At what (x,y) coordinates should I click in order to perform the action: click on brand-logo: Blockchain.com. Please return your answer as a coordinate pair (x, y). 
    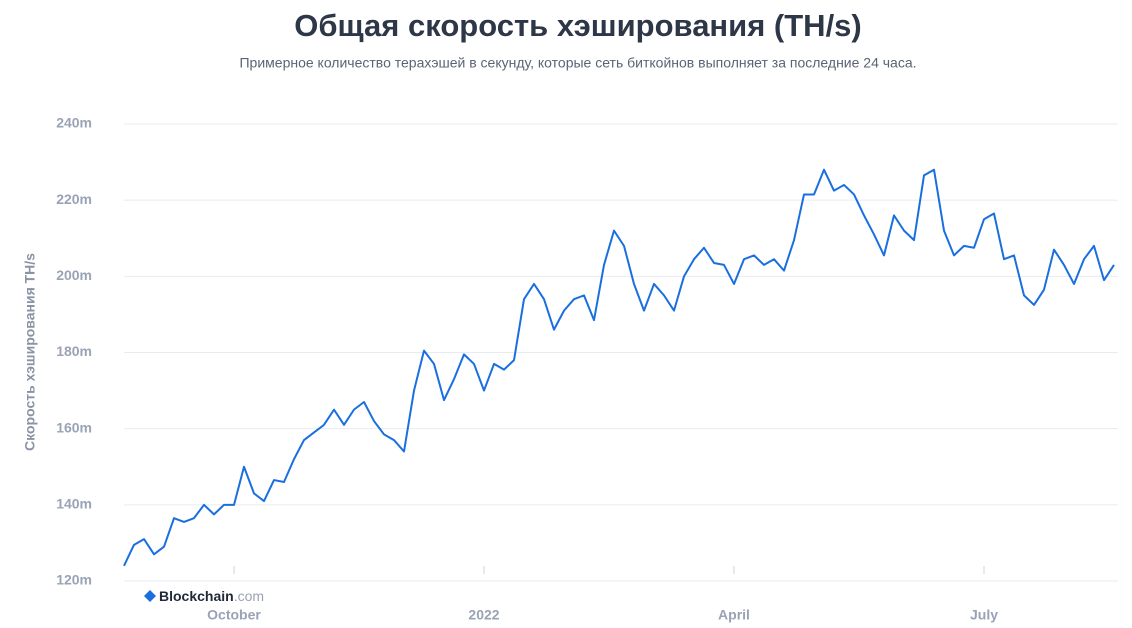
    Looking at the image, I should click on (204, 596).